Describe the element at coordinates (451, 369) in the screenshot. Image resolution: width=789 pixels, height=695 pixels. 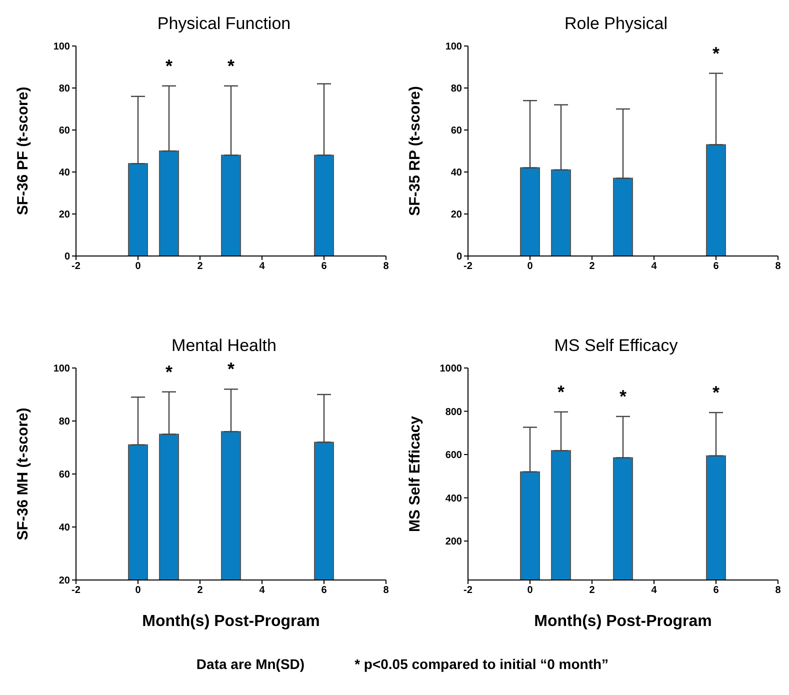
I see `y-tick-label: 1000` at that location.